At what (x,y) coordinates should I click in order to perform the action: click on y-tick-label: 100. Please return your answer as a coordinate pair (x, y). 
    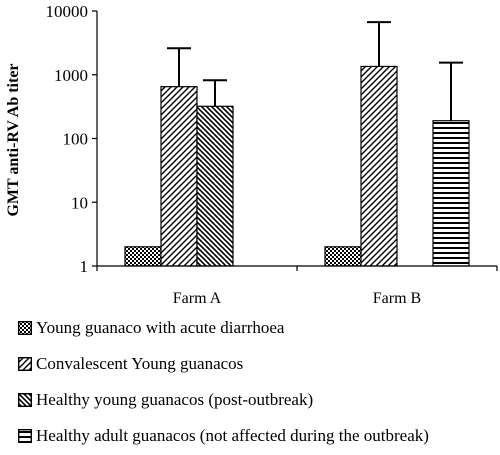
    Looking at the image, I should click on (76, 139).